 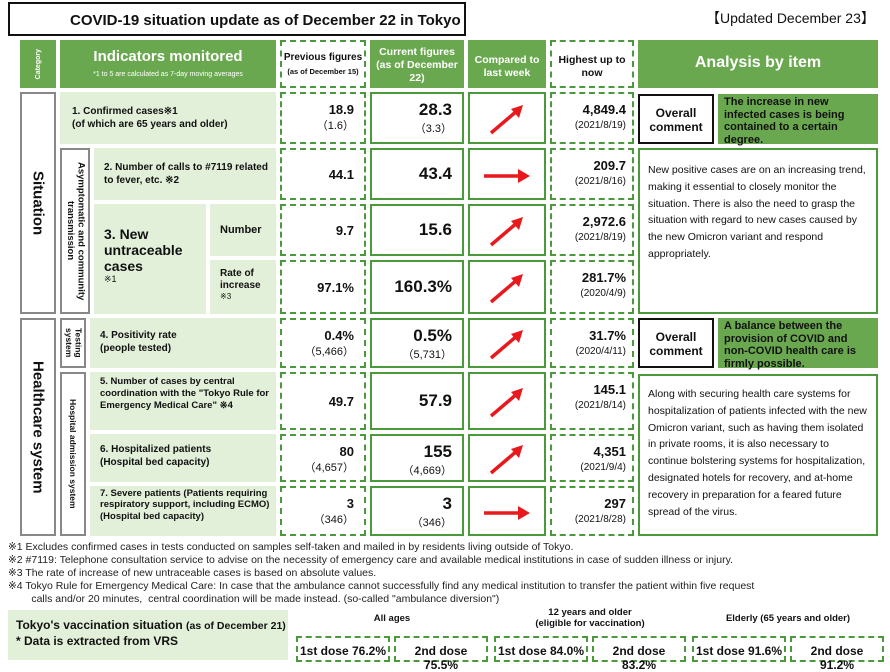 I want to click on previous-sub: （1.6）, so click(x=335, y=126).